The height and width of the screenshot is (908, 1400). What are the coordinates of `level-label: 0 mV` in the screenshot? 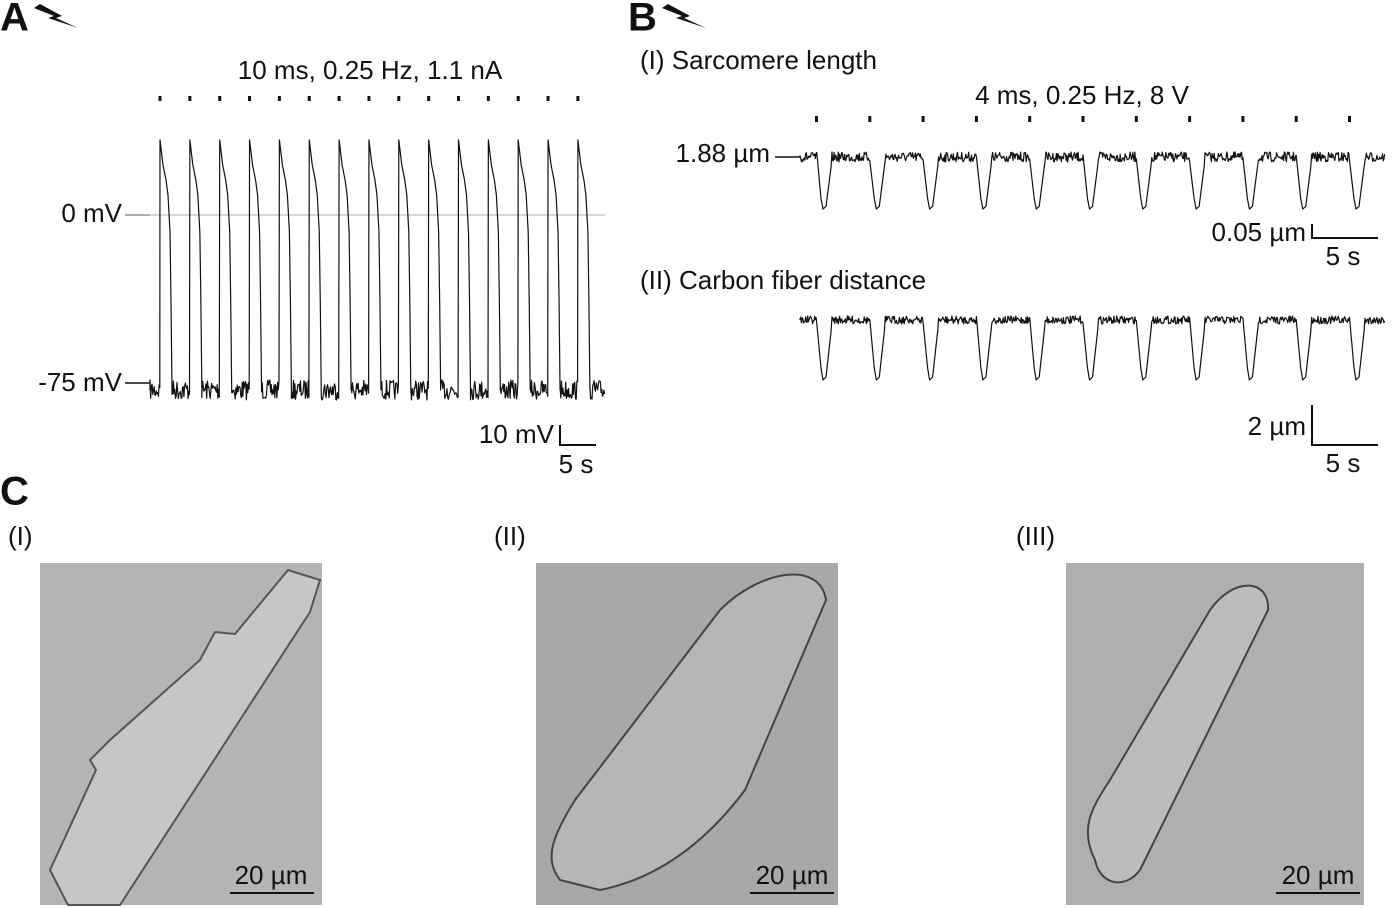 It's located at (91, 213).